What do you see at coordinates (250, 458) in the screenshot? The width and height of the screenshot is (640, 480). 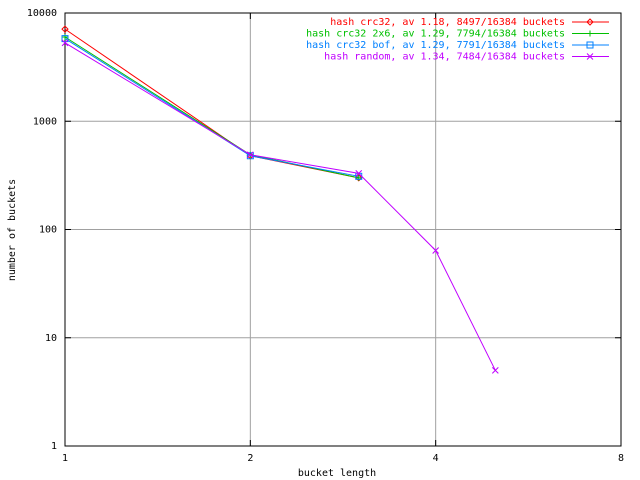 I see `x-tick-label: 2` at bounding box center [250, 458].